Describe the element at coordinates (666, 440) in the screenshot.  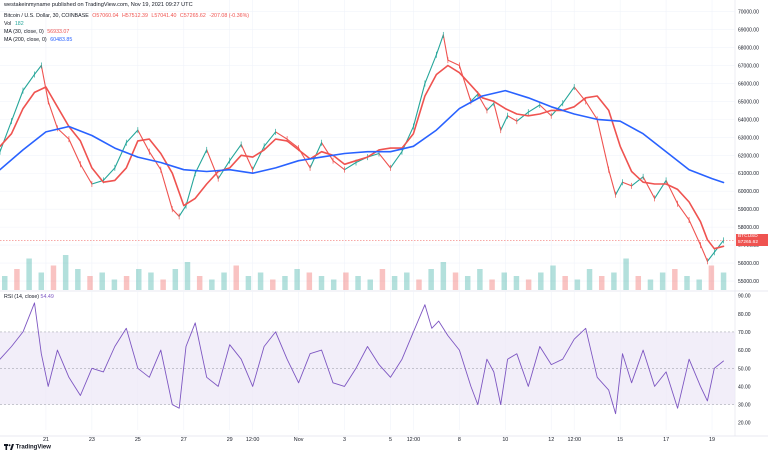
I see `time-tick-label: 17` at that location.